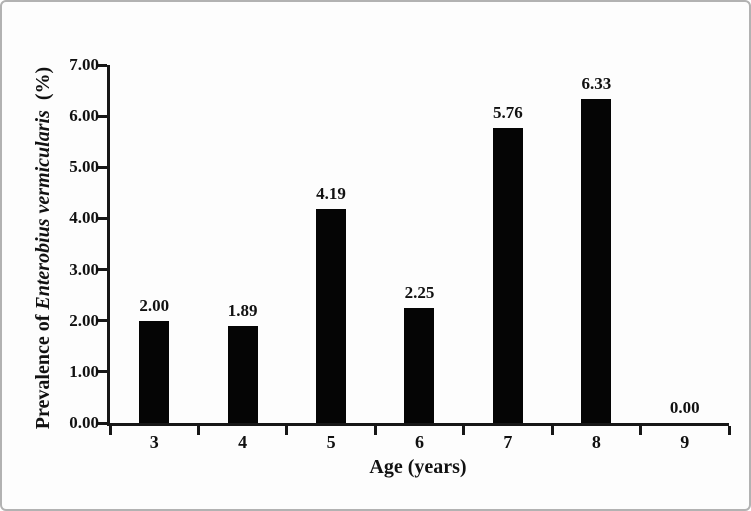 This screenshot has height=511, width=751. Describe the element at coordinates (596, 84) in the screenshot. I see `bar-value-label: 6.33` at that location.